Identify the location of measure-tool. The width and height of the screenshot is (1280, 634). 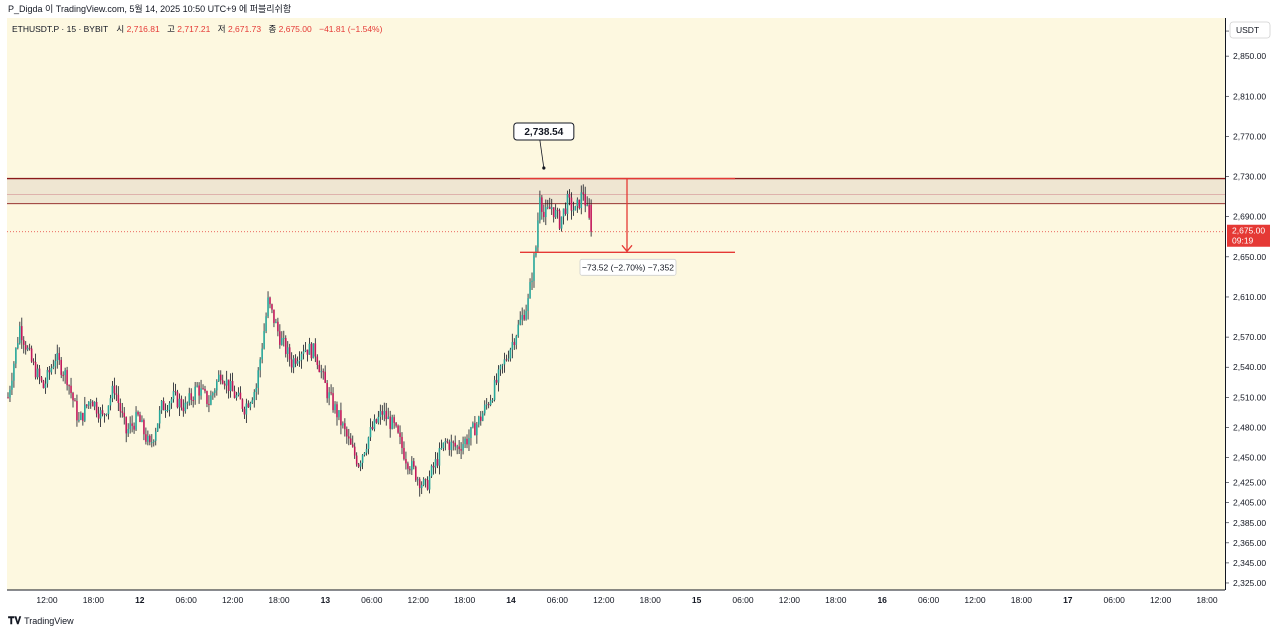
(627, 215).